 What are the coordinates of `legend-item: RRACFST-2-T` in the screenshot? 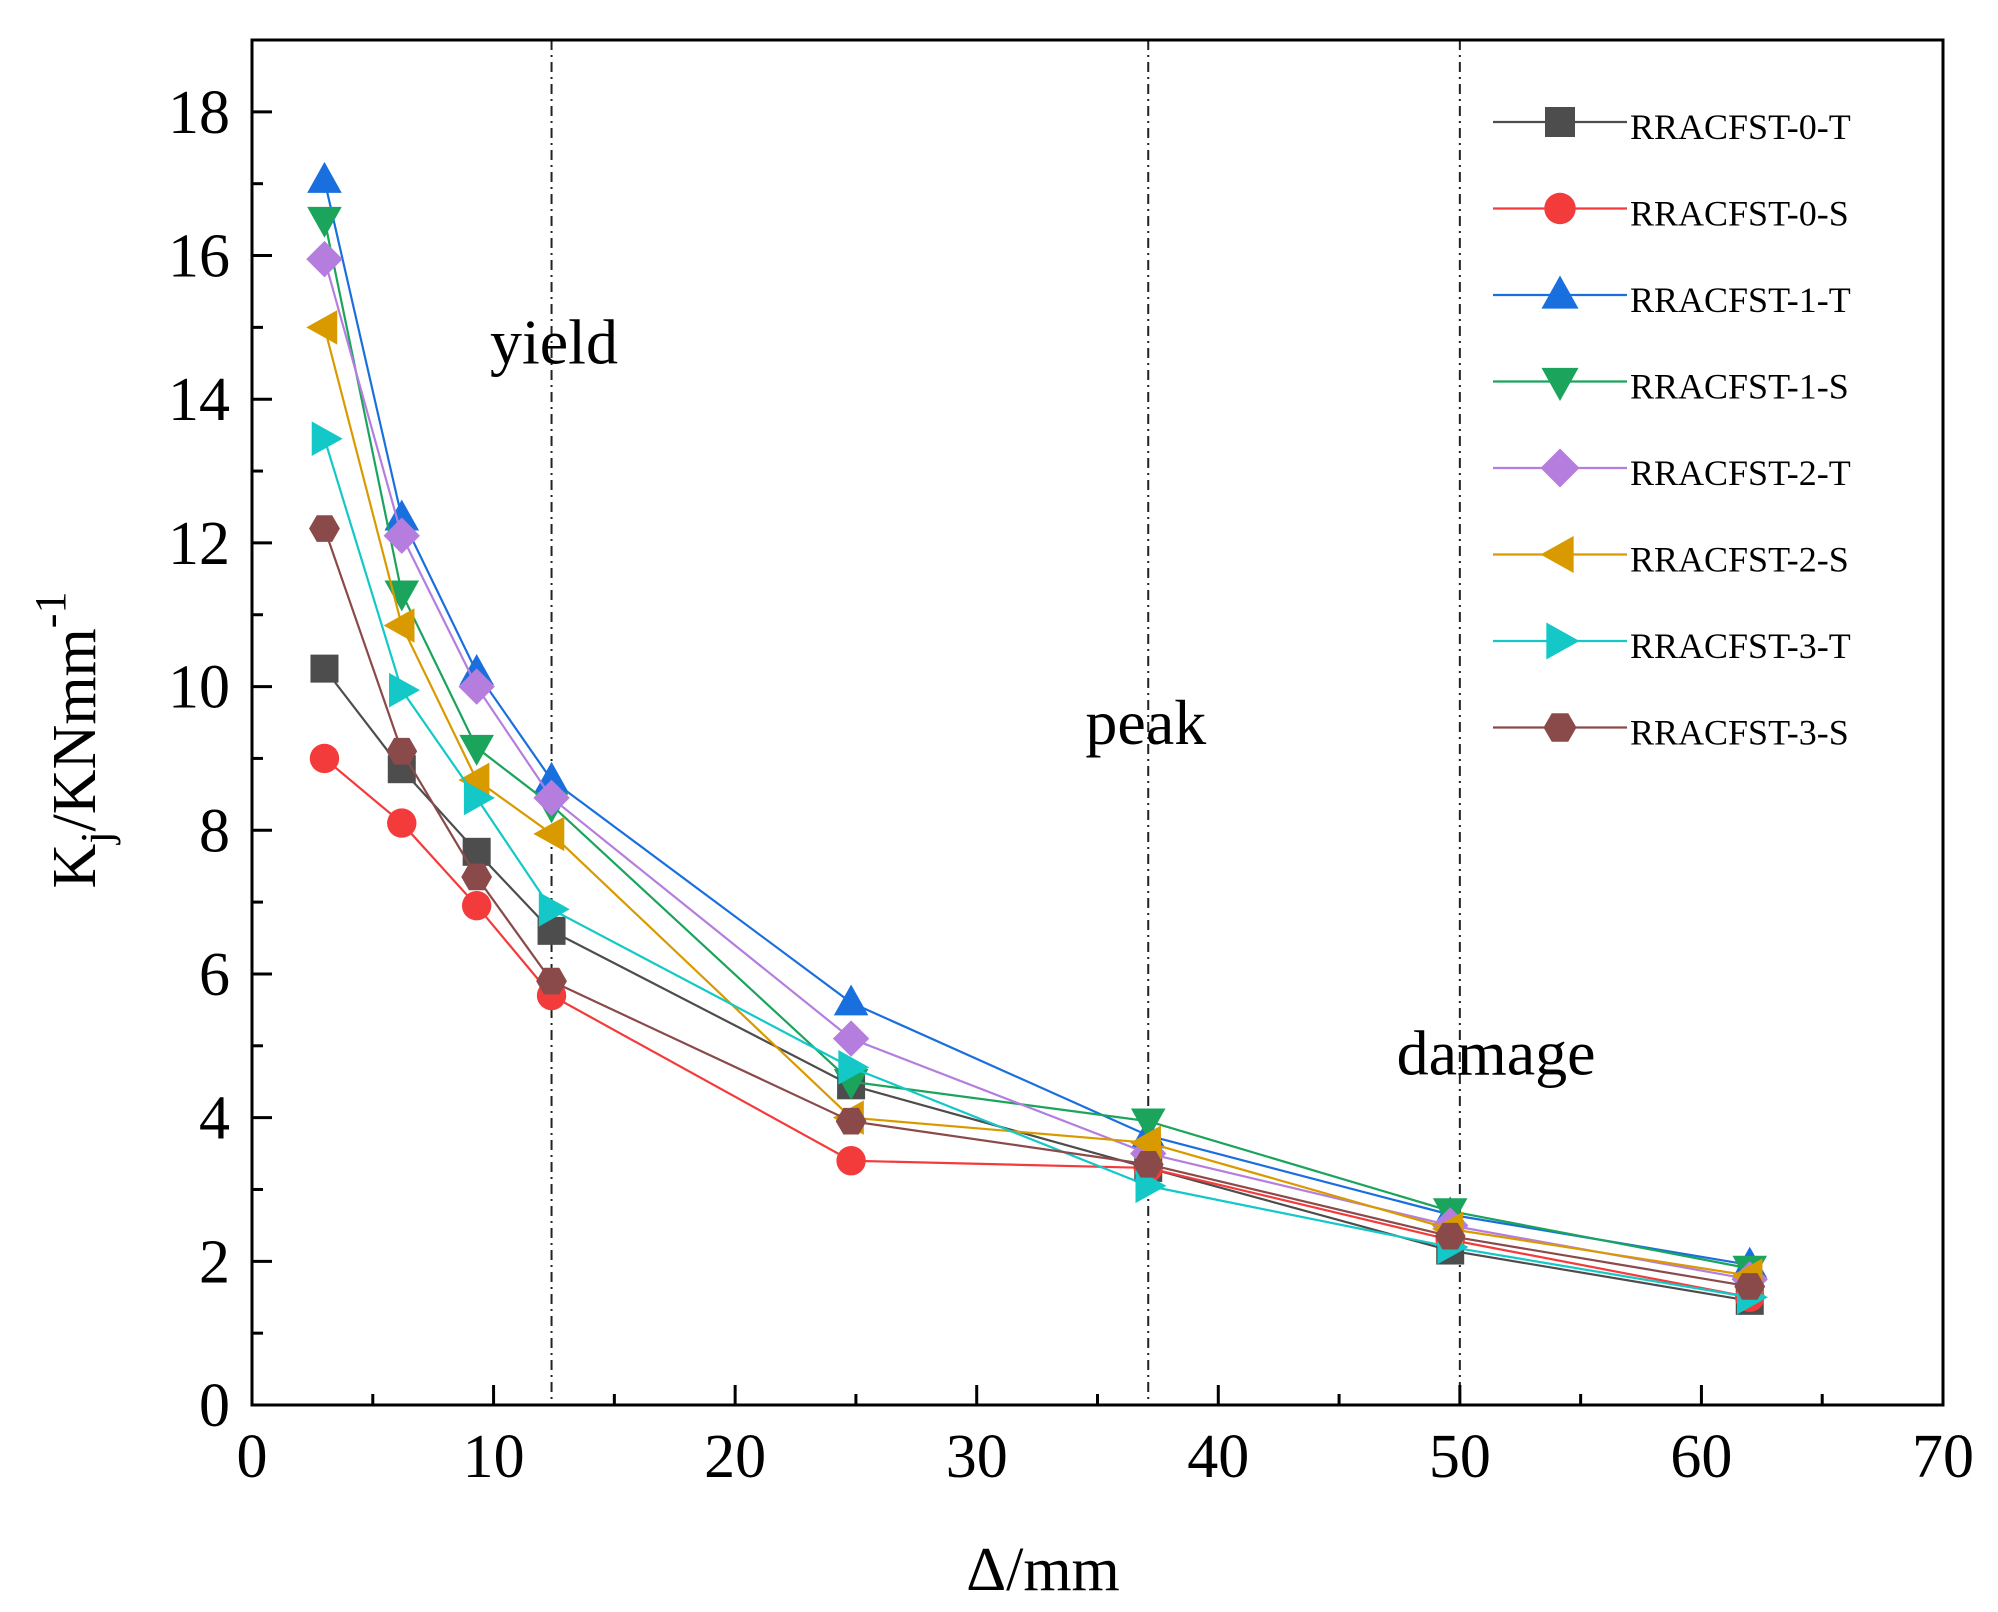 It's located at (1672, 470).